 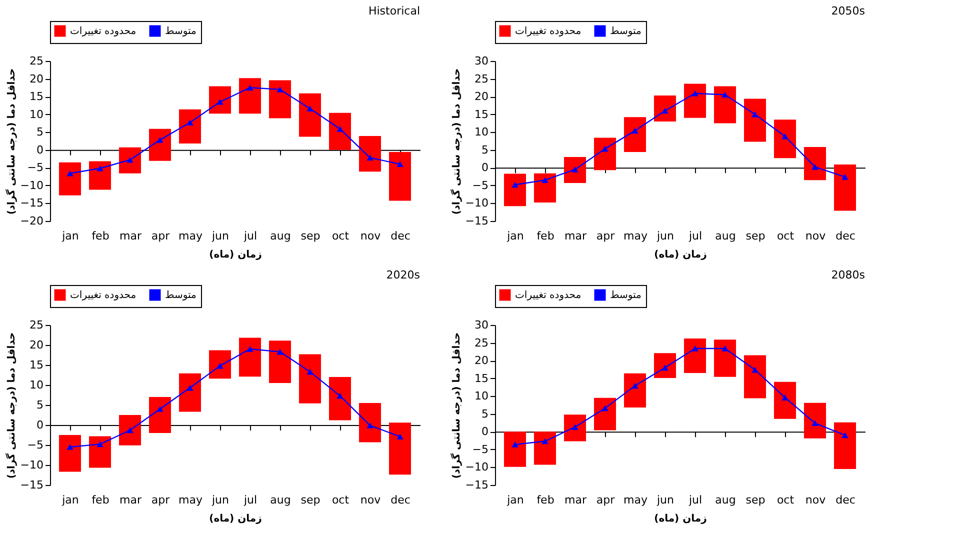 What do you see at coordinates (681, 255) in the screenshot?
I see `x-axis-title: زمان (ماه)` at bounding box center [681, 255].